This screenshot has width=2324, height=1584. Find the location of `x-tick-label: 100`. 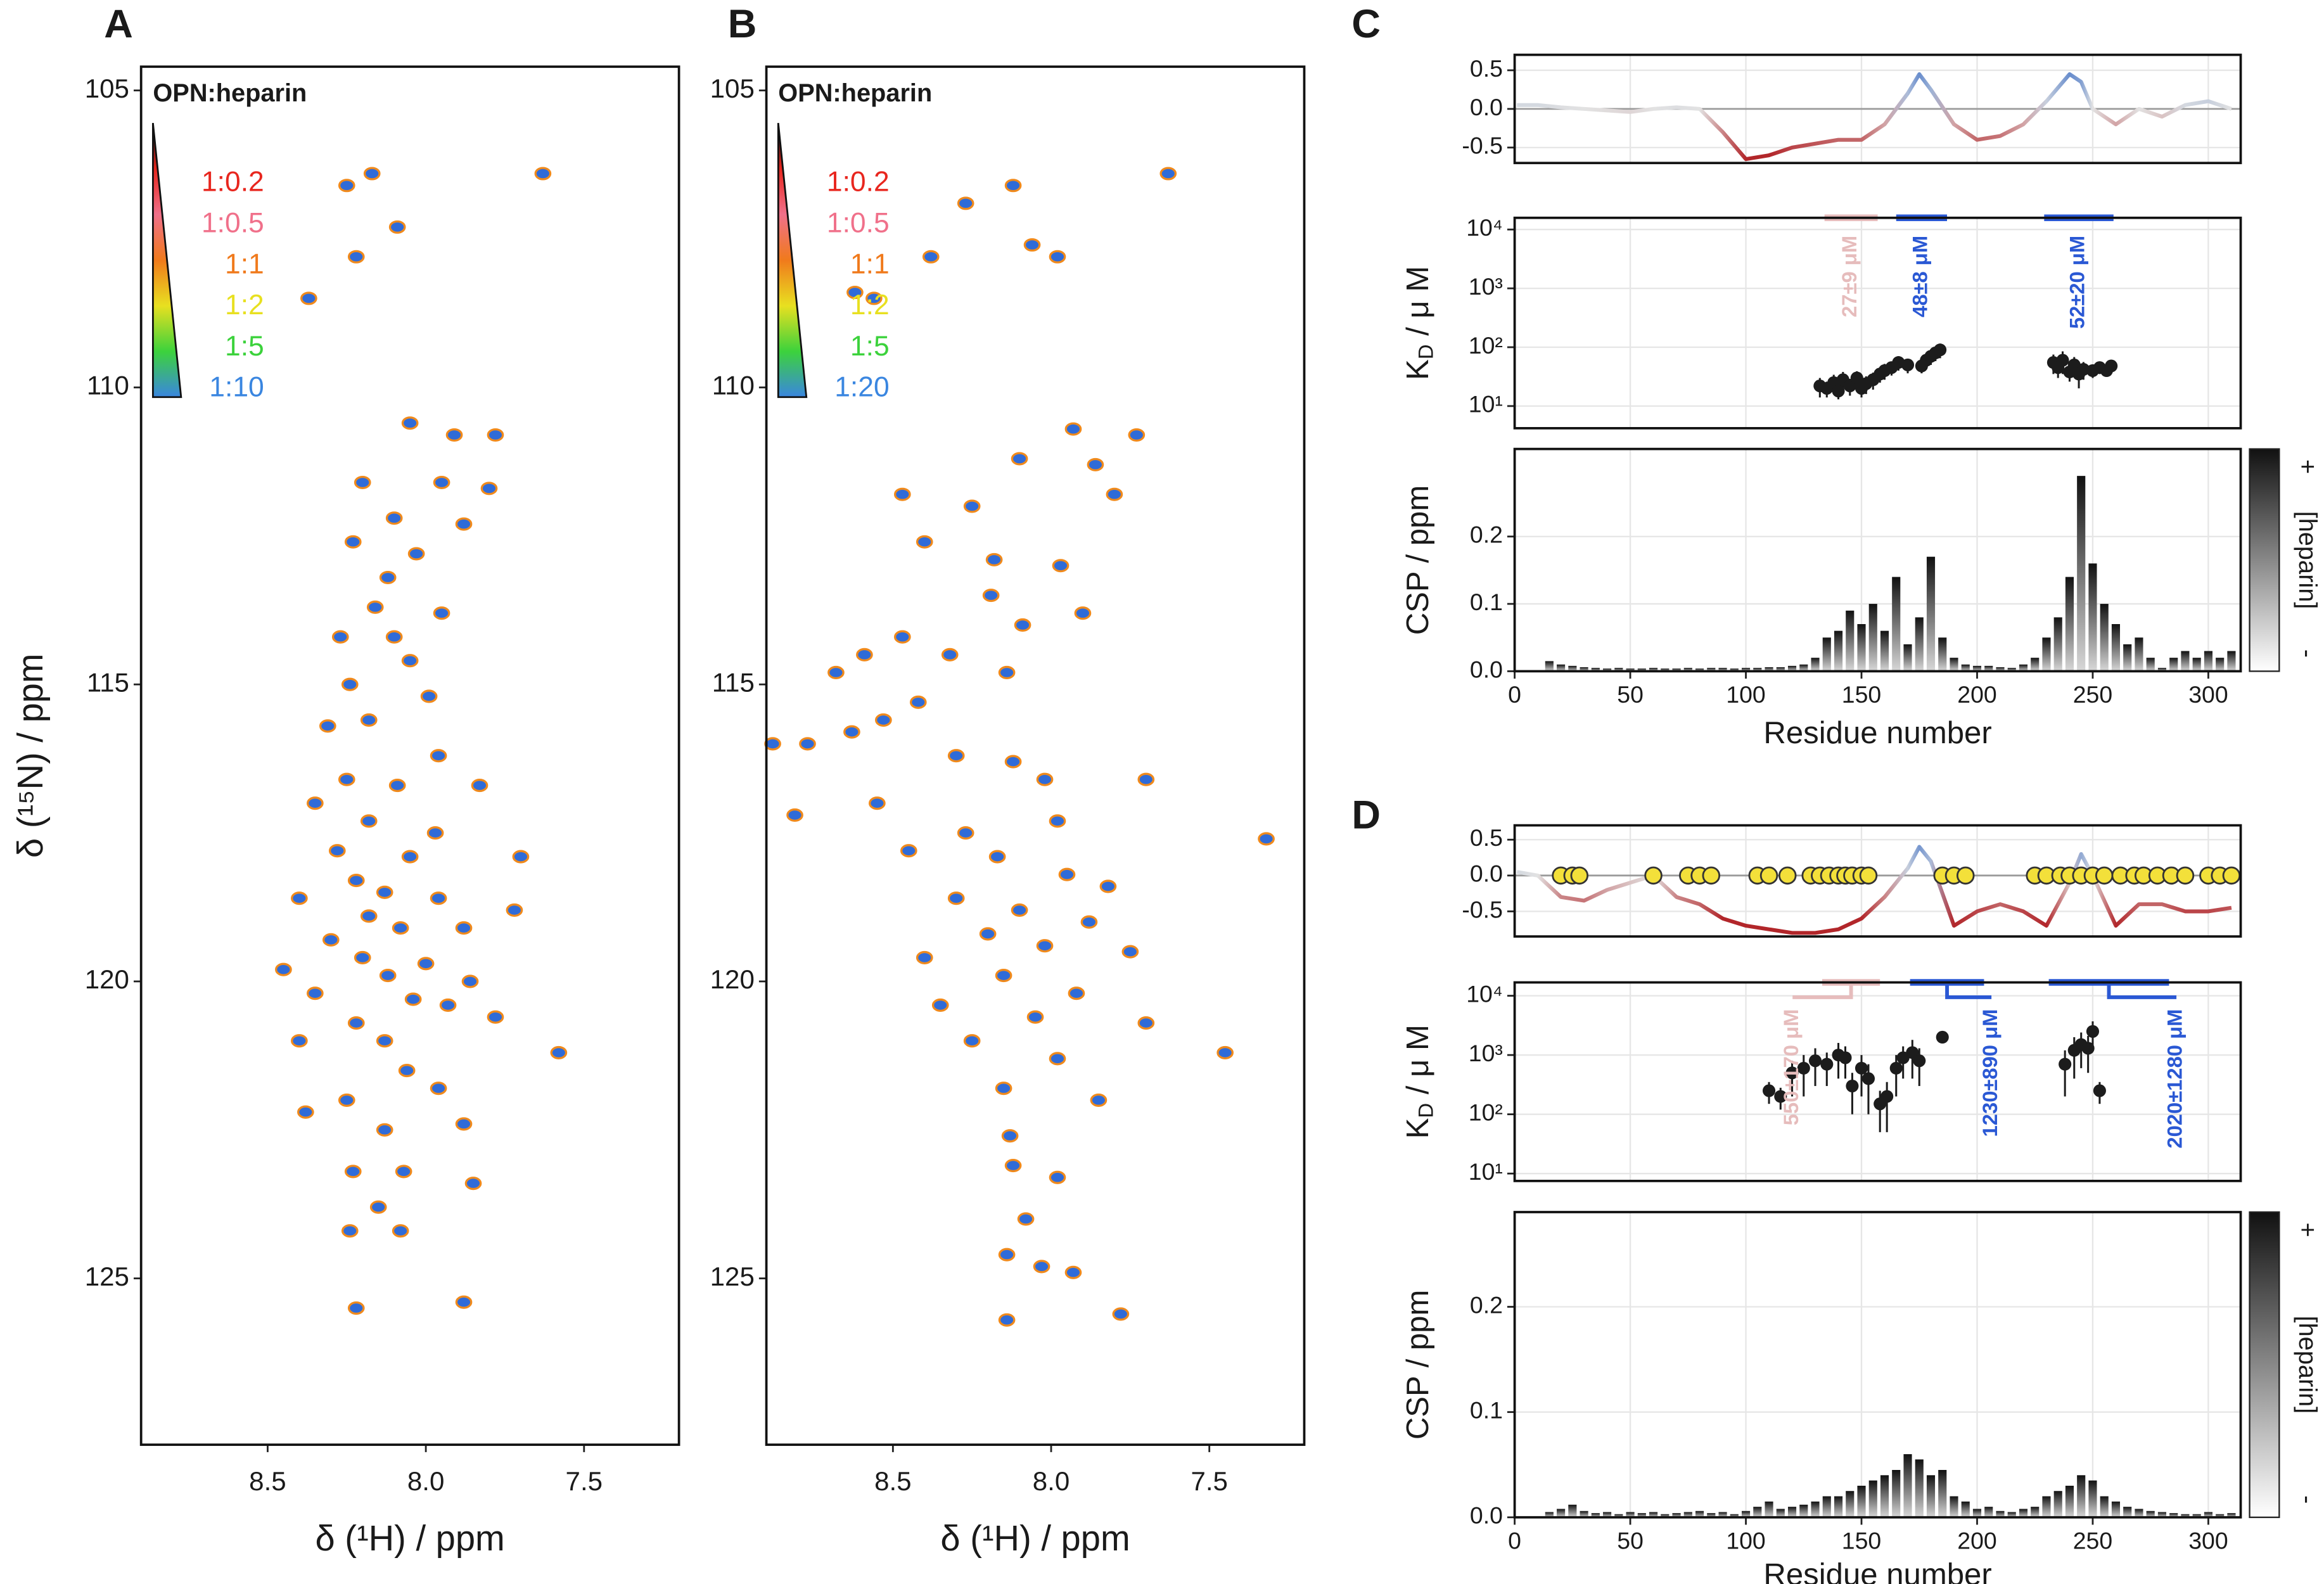

x-tick-label: 100 is located at coordinates (1745, 1541).